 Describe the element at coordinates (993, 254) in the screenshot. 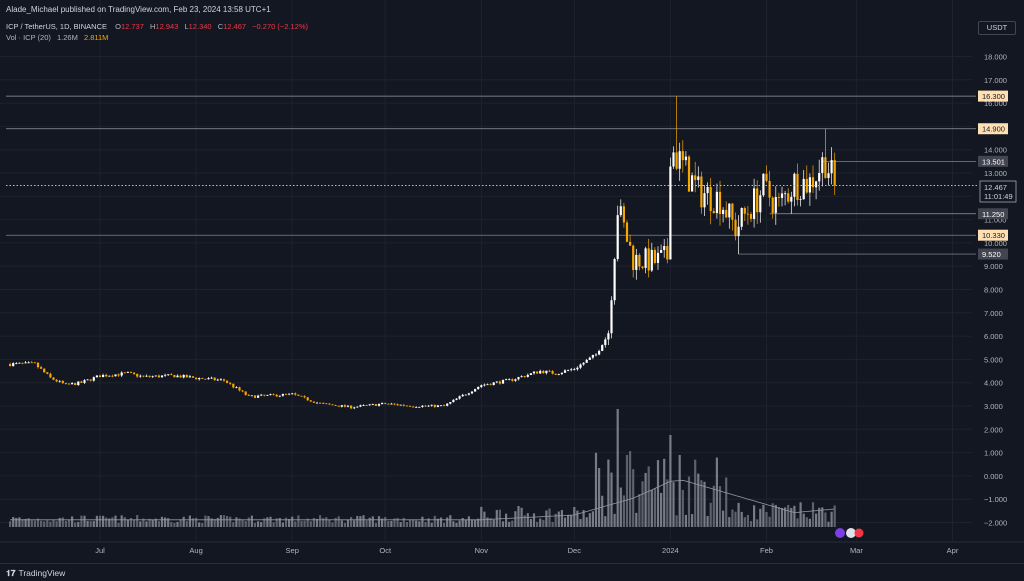

I see `level-badge` at that location.